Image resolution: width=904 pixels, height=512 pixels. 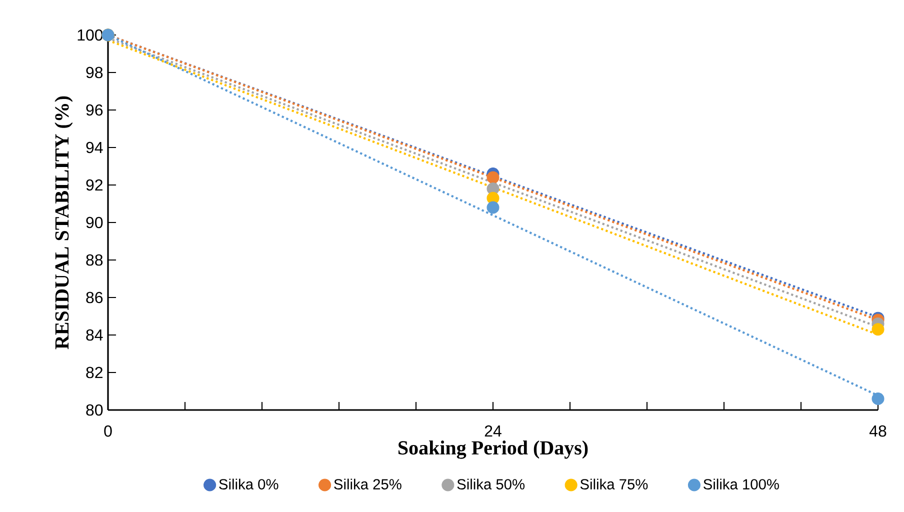 I want to click on y-tick-label: 98, so click(x=94, y=72).